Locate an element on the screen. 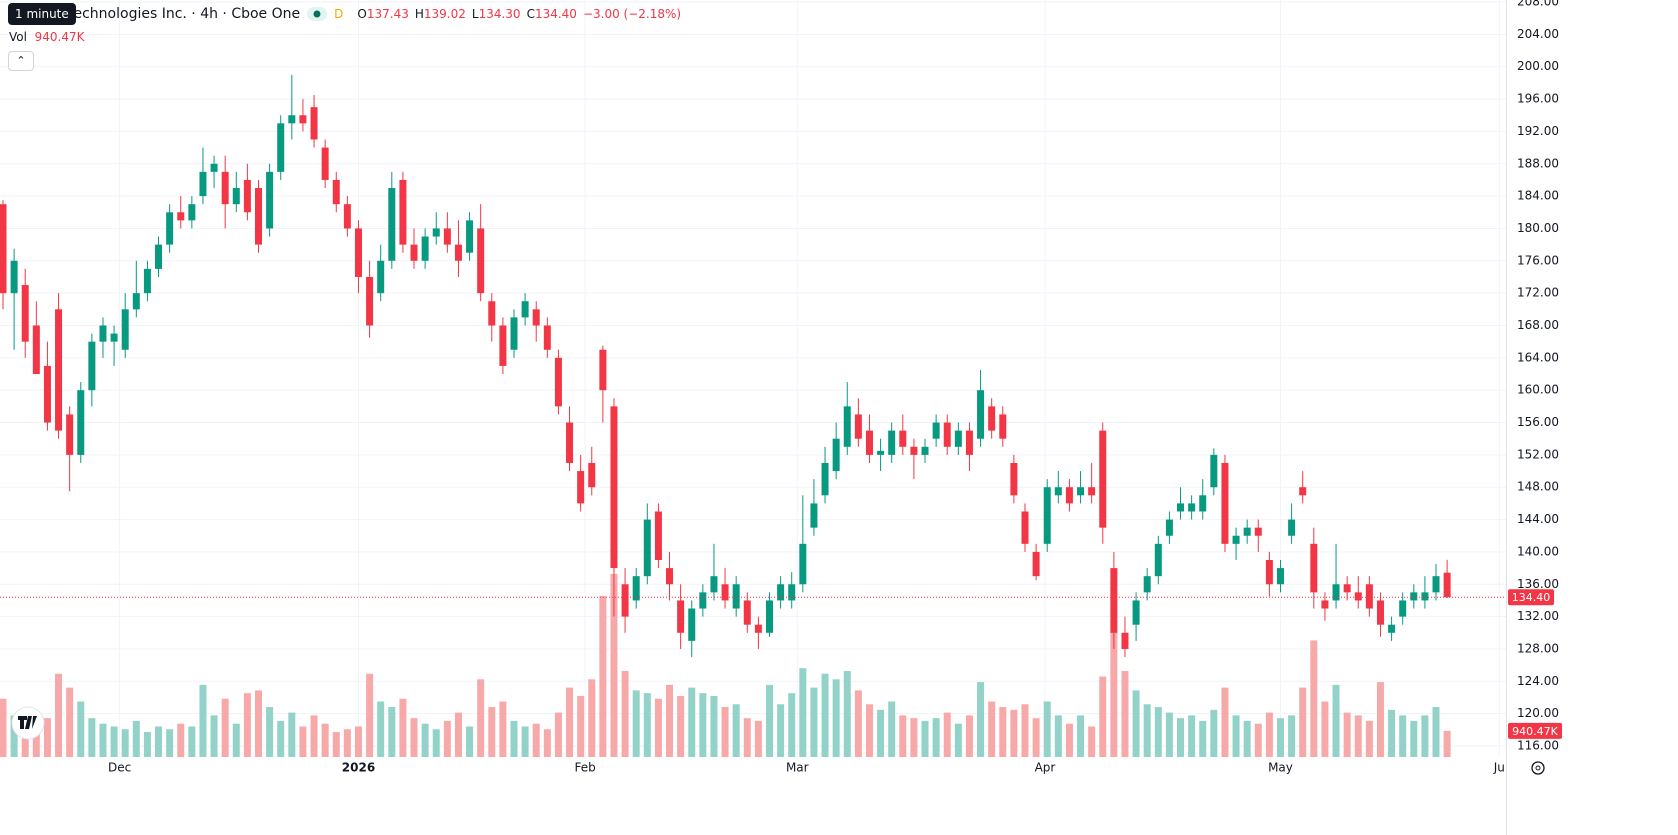  x-tick-label: Mar is located at coordinates (797, 768).